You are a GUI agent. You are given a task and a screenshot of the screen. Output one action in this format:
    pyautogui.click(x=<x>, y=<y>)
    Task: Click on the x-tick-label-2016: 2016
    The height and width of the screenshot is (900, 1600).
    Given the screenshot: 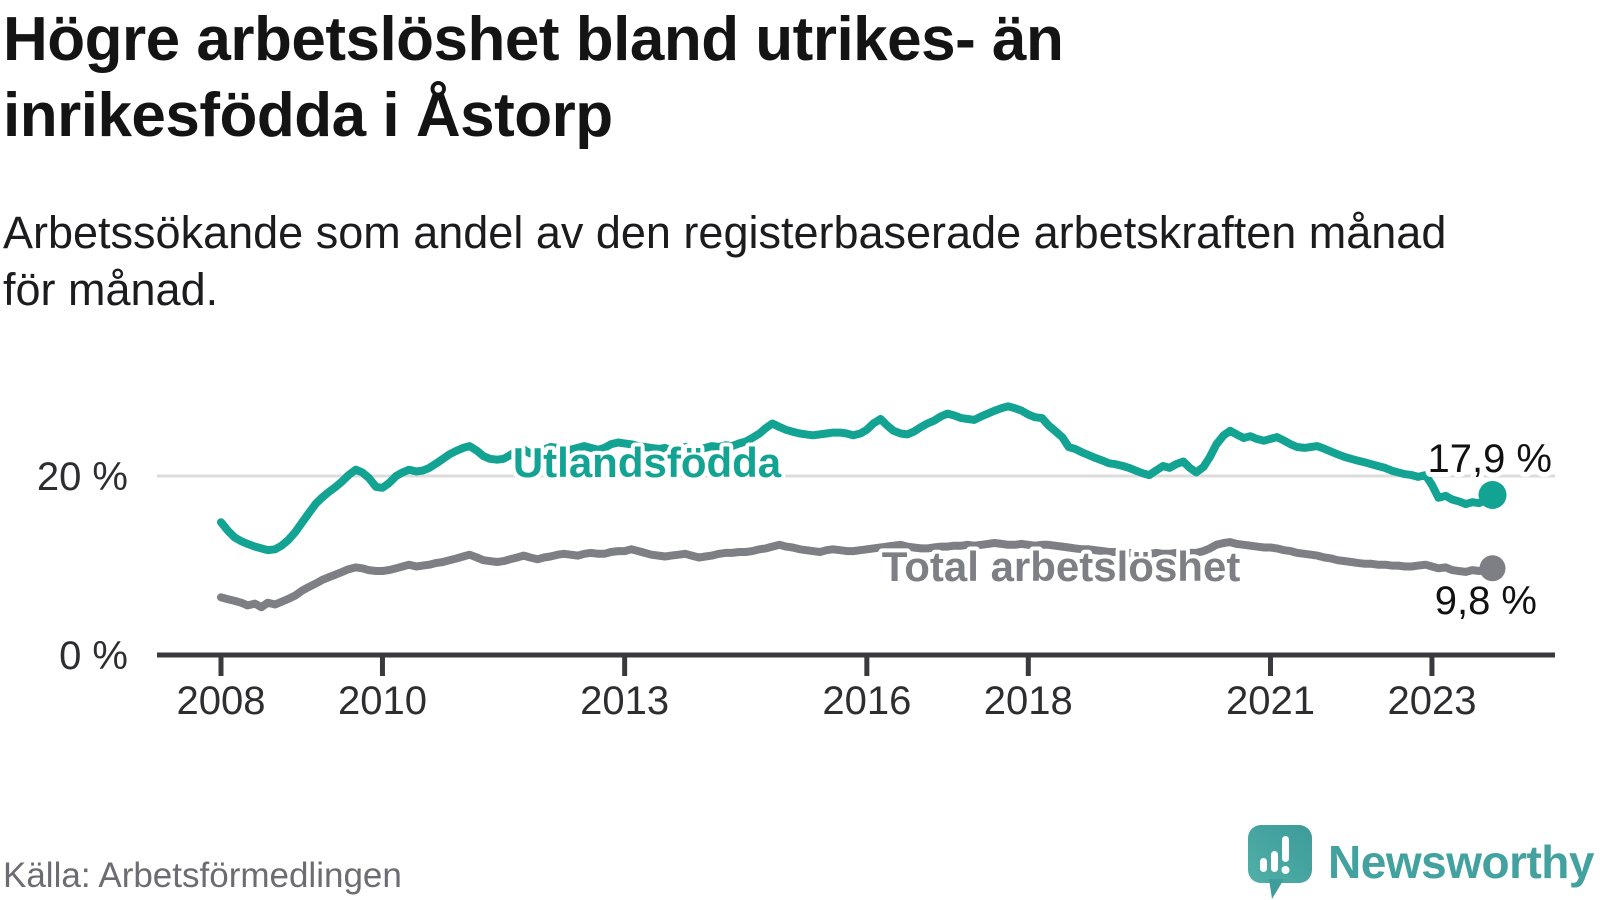 What is the action you would take?
    pyautogui.click(x=866, y=701)
    